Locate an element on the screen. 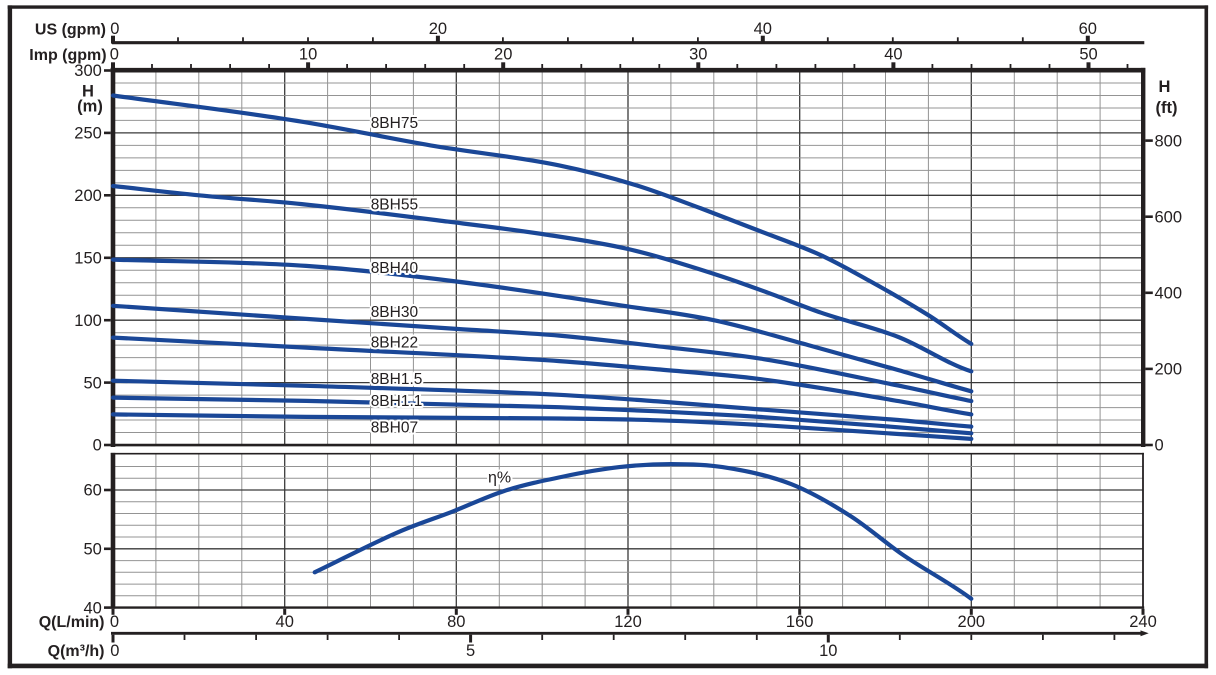  svg-text: 300 is located at coordinates (88, 71).